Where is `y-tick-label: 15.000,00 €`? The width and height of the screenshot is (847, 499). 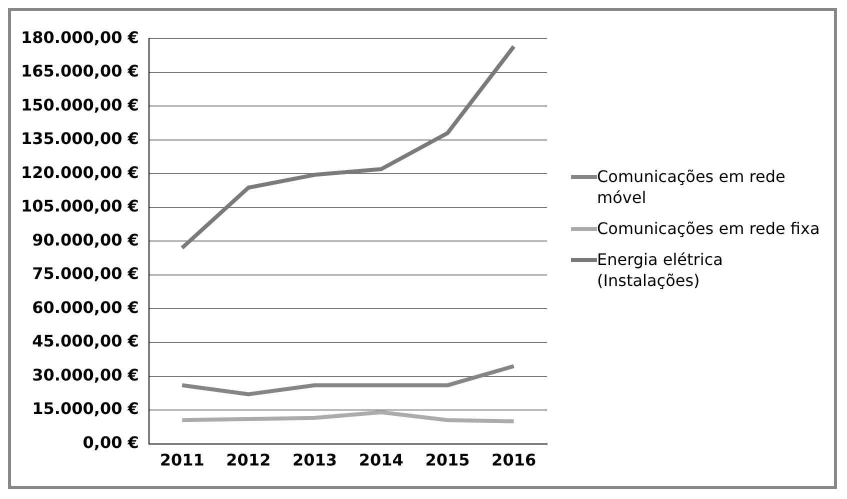 y-tick-label: 15.000,00 € is located at coordinates (85, 408).